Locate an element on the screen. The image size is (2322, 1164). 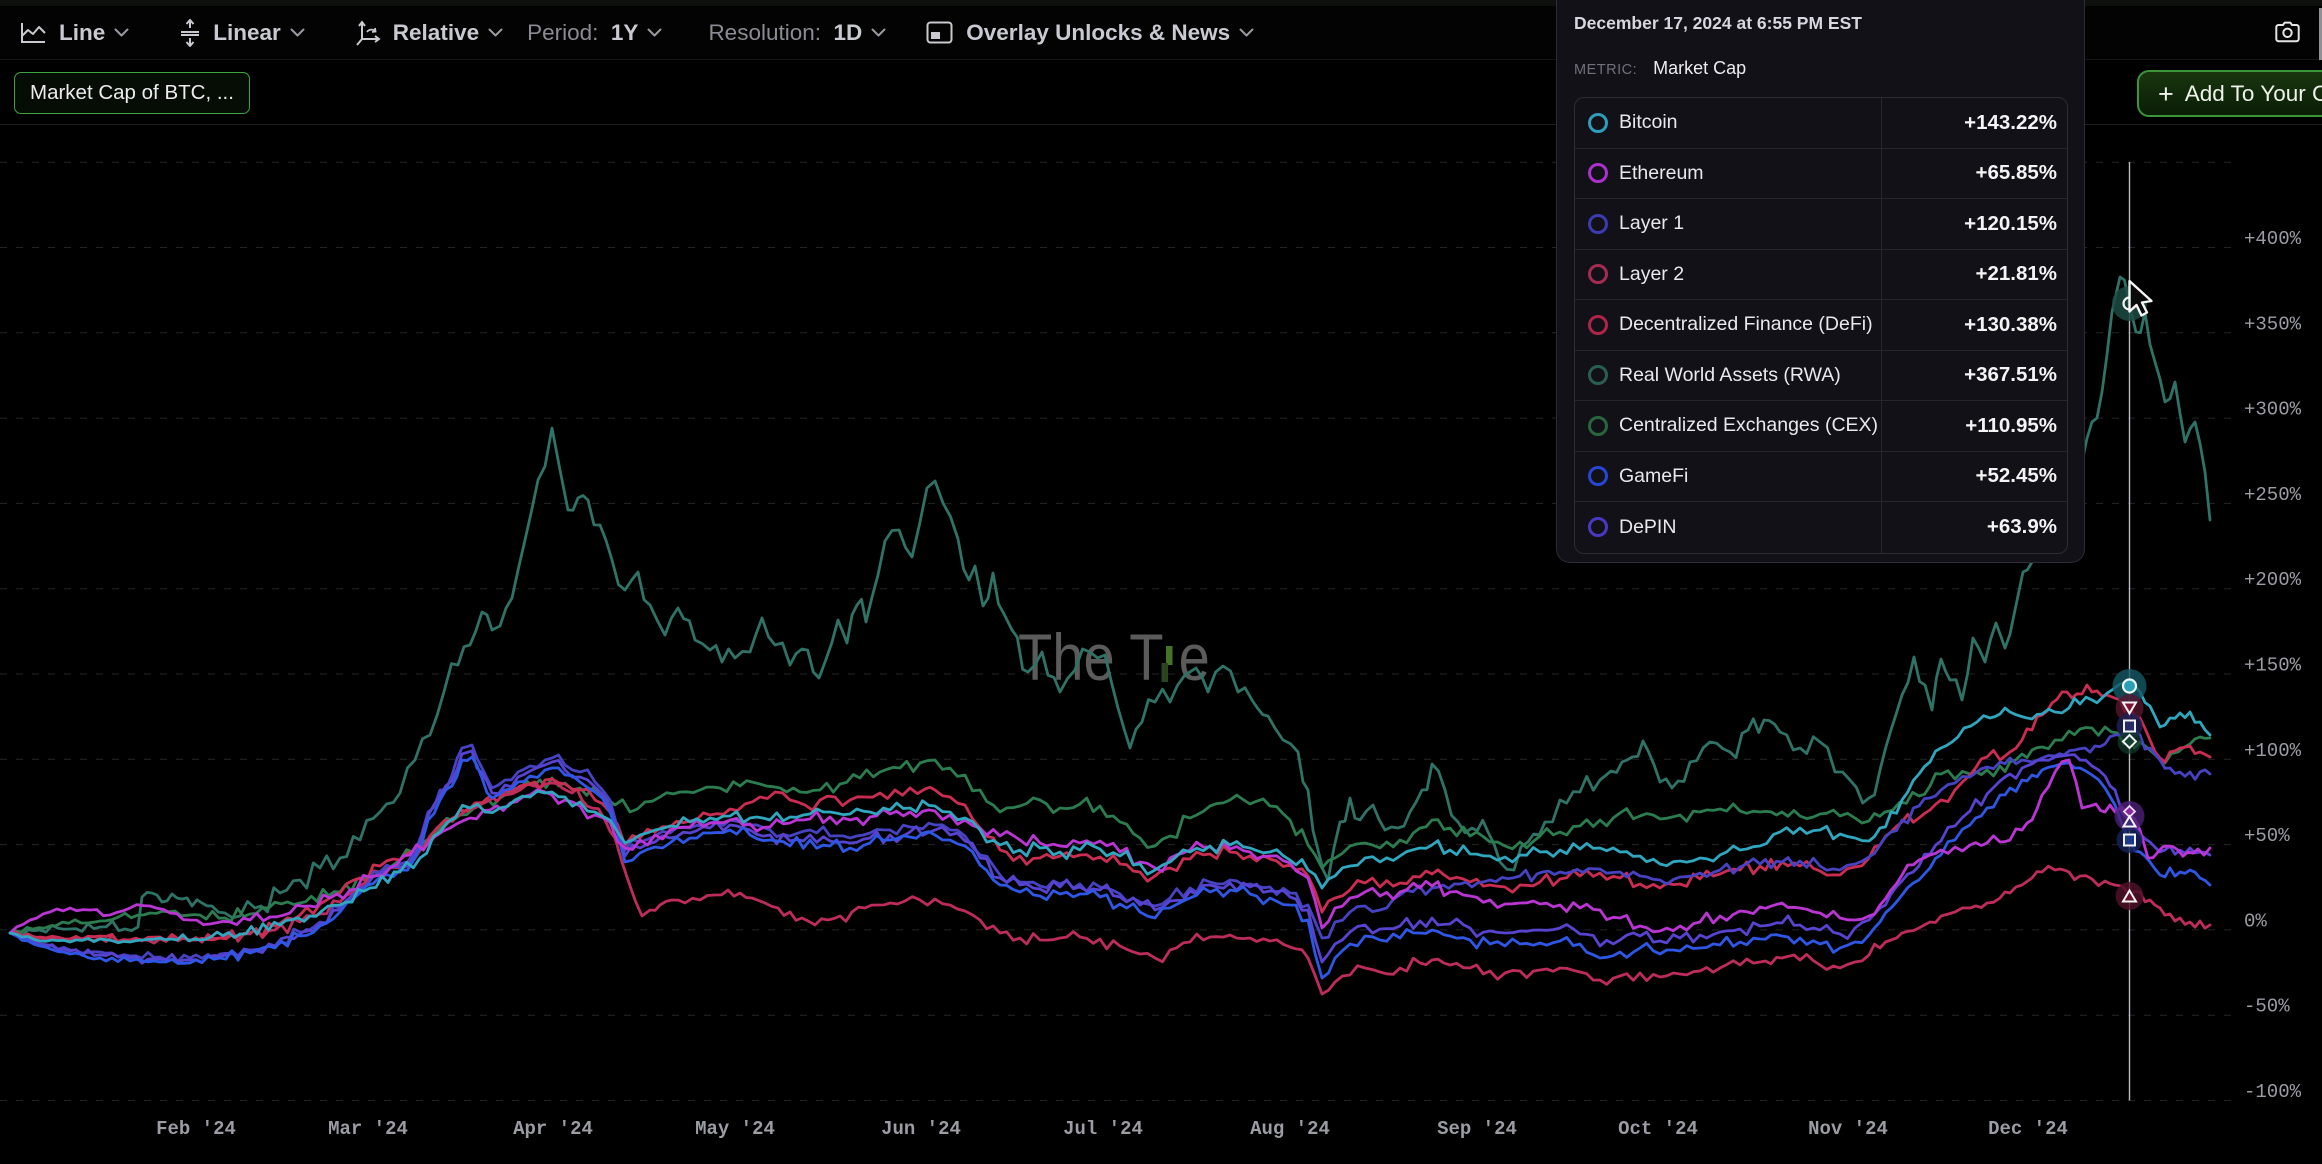
svg-text: +300% is located at coordinates (2273, 410).